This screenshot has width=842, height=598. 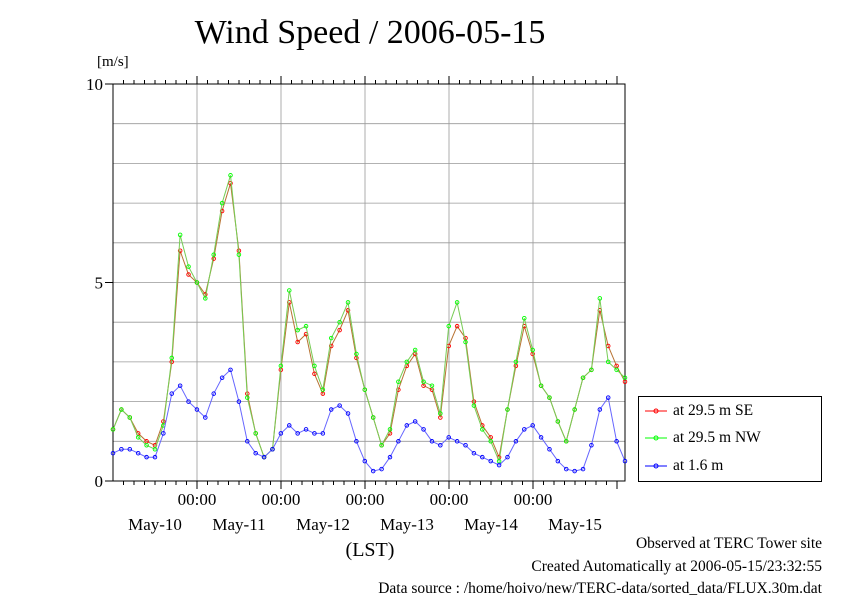 I want to click on x-axis-label: (LST), so click(x=370, y=550).